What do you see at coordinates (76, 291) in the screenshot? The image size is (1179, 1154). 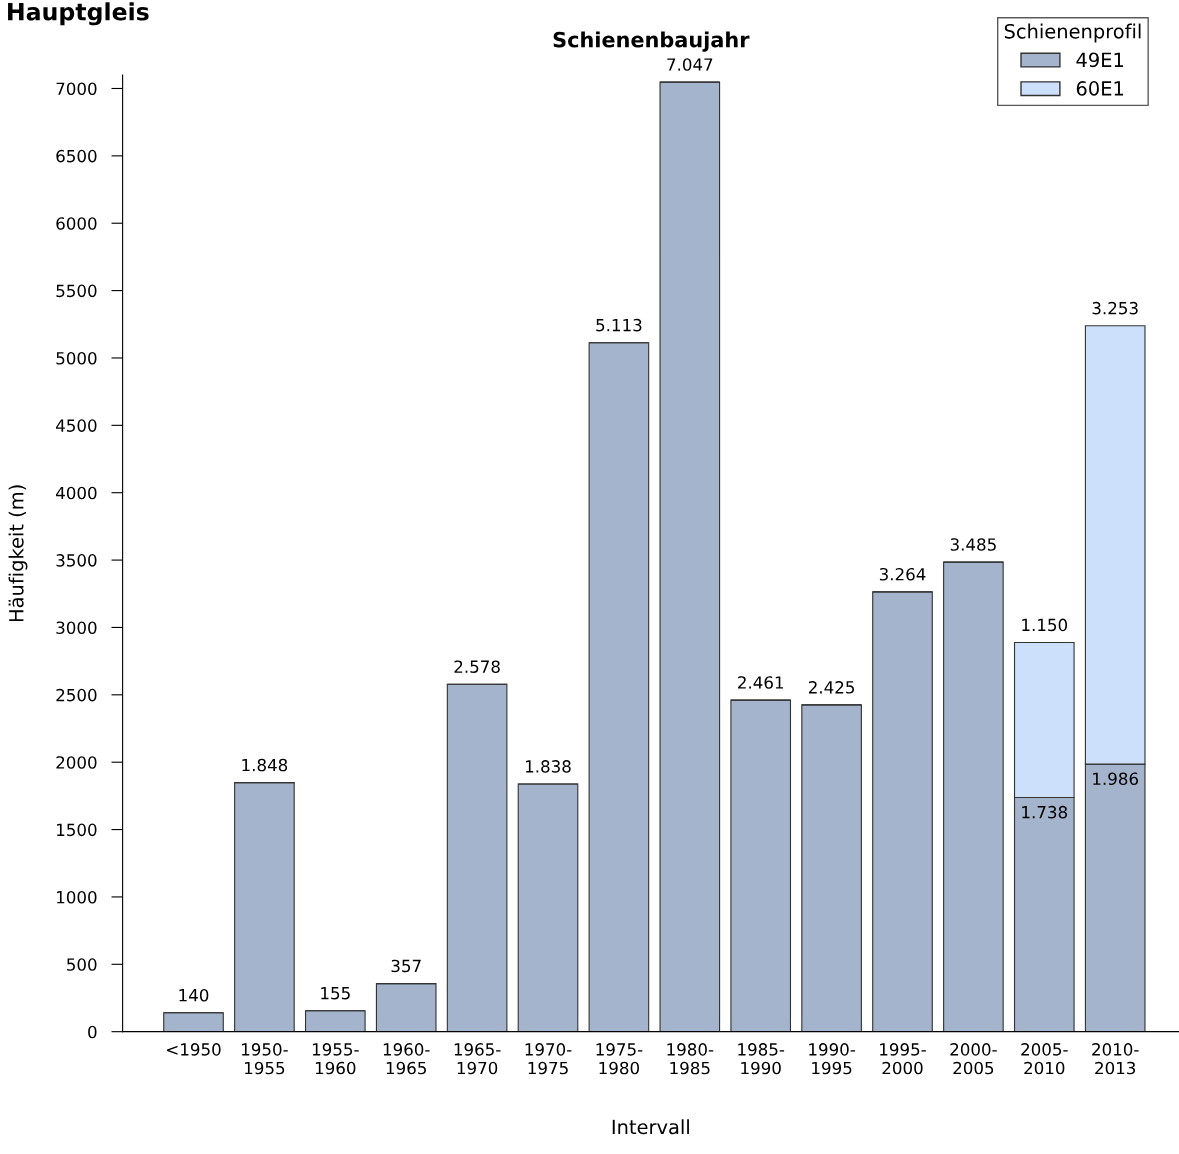 I see `y-tick-label: 5500` at bounding box center [76, 291].